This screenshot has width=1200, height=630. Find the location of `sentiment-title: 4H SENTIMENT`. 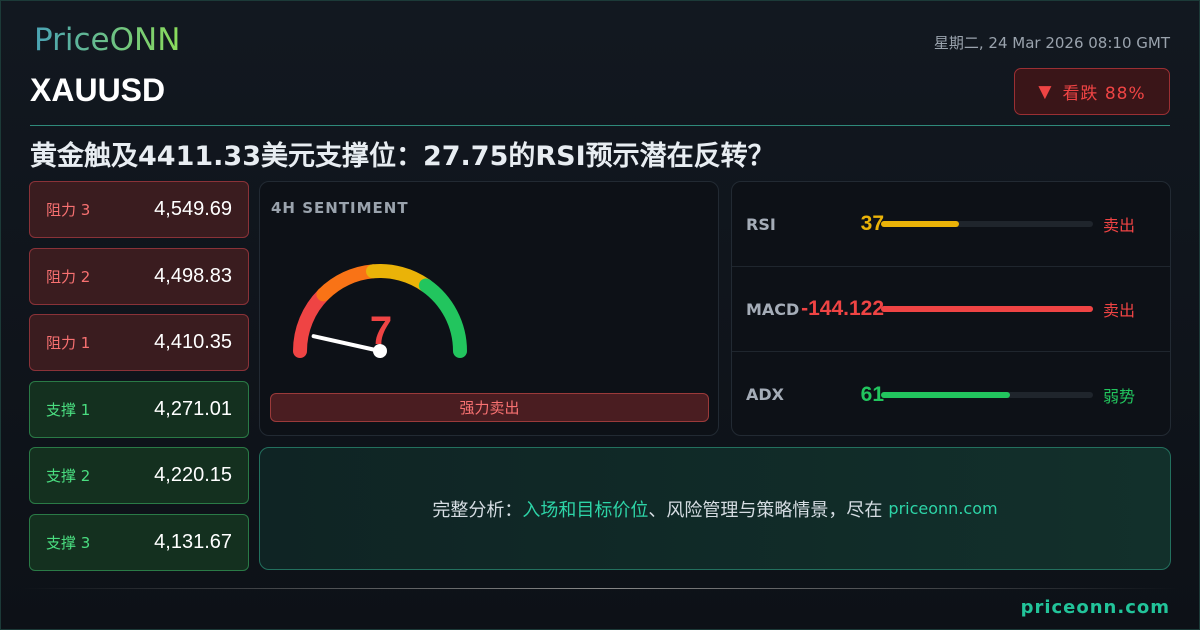

sentiment-title: 4H SENTIMENT is located at coordinates (340, 208).